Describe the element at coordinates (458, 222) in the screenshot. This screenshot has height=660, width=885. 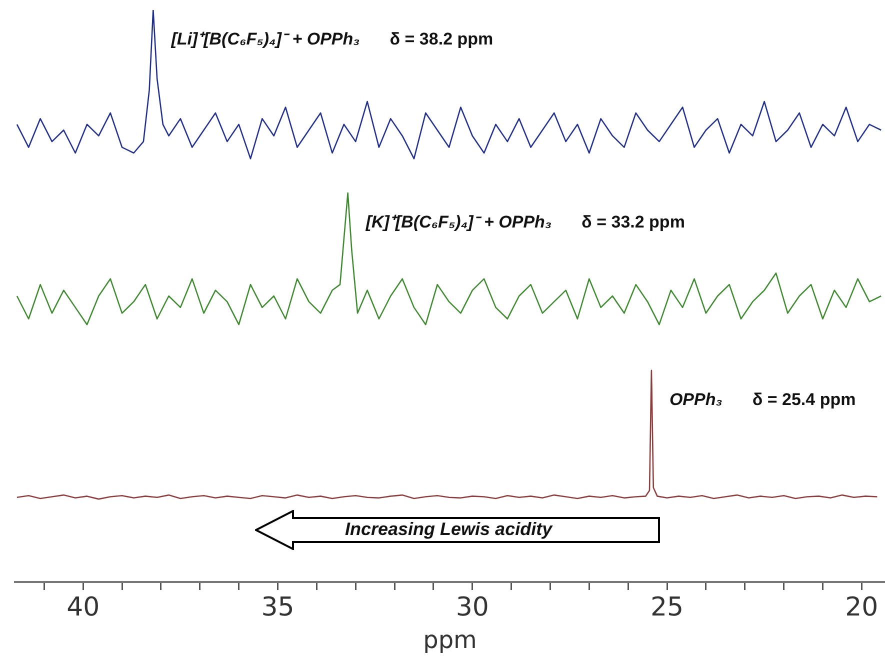
I see `series-label: [K]⁺[B(C₆F₅)₄]⁻ + OPPh₃` at that location.